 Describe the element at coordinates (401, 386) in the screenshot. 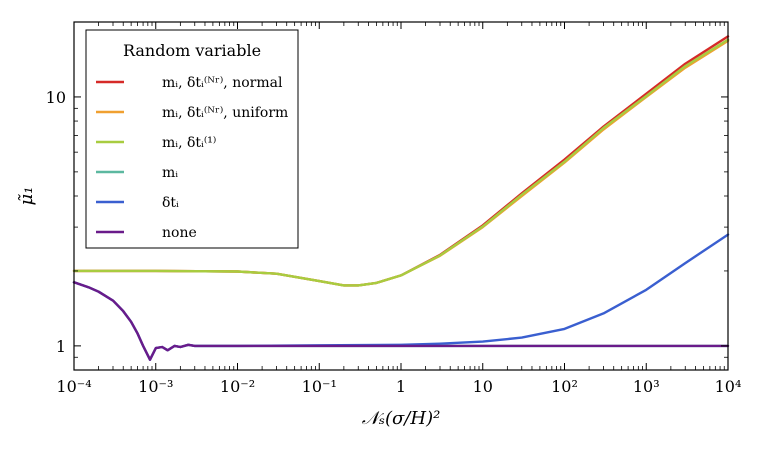

I see `x-tick-label-4: 1` at that location.